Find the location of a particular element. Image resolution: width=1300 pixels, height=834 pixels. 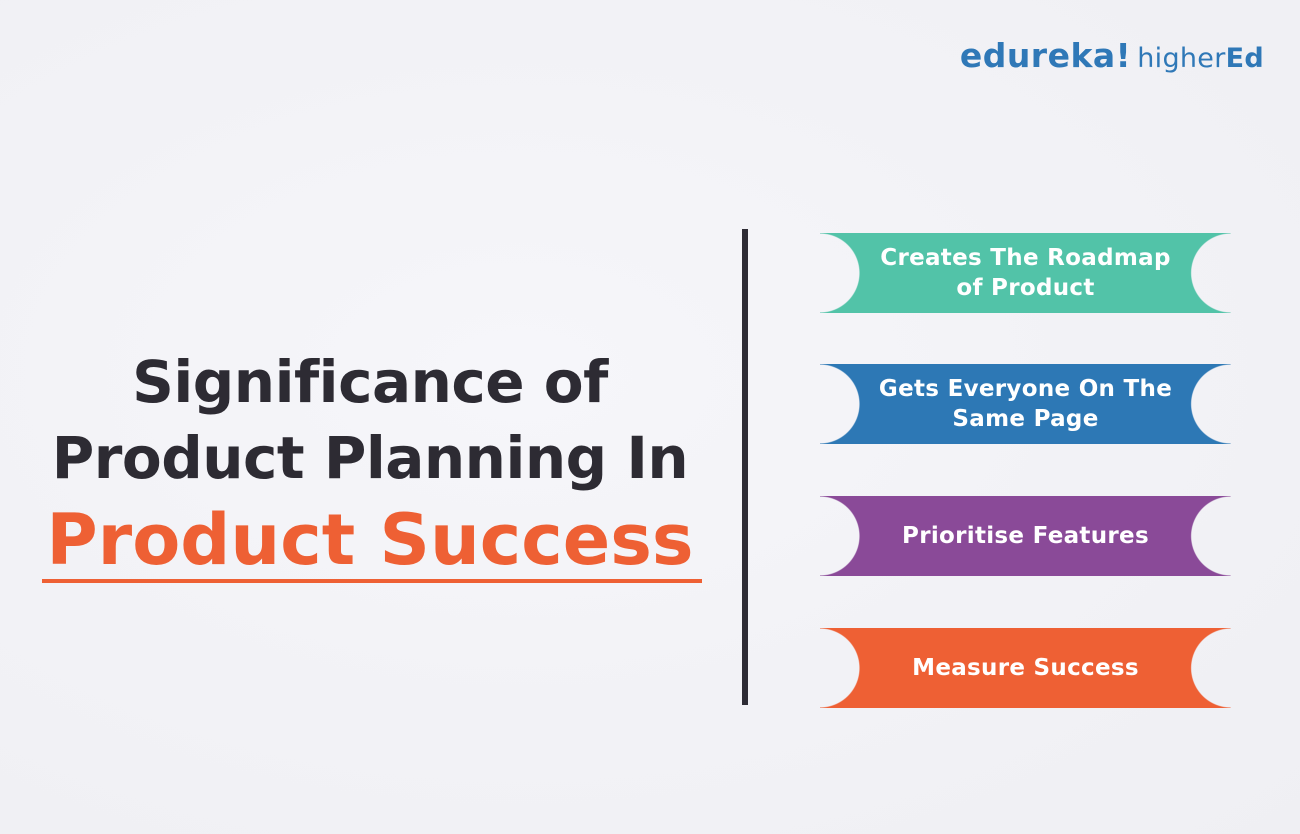

banner-roadmap: Creates The Roadmap of Product is located at coordinates (1025, 273).